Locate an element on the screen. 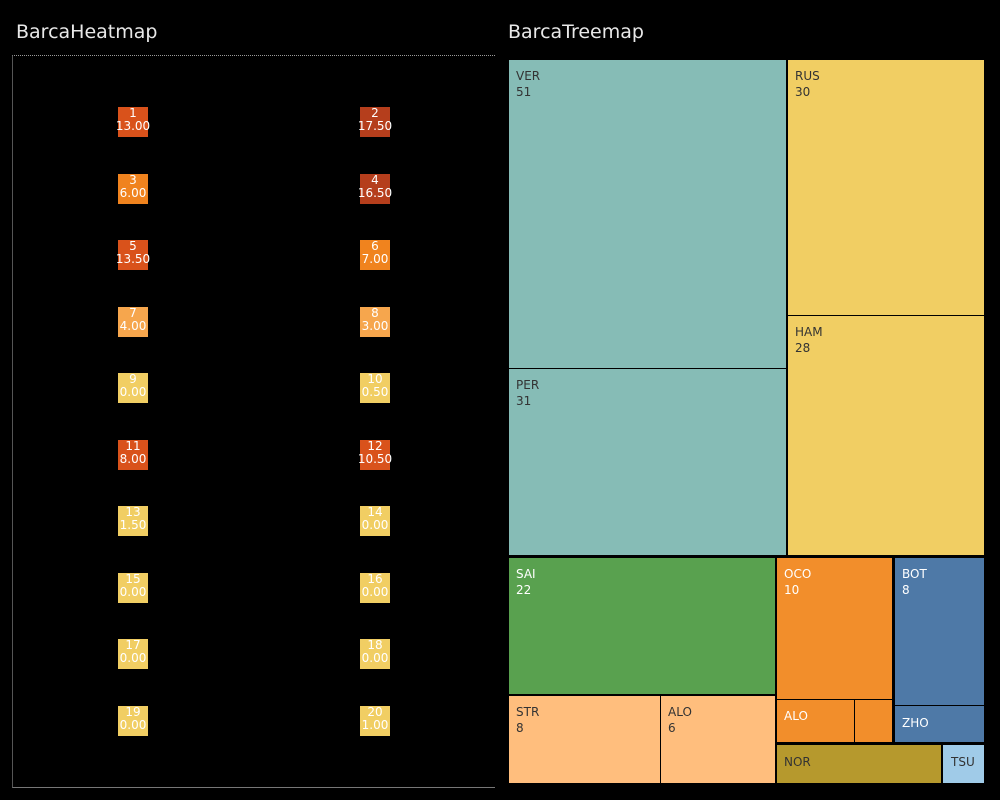 The height and width of the screenshot is (800, 1000). heatmap-cell-value: 8.00 is located at coordinates (133, 459).